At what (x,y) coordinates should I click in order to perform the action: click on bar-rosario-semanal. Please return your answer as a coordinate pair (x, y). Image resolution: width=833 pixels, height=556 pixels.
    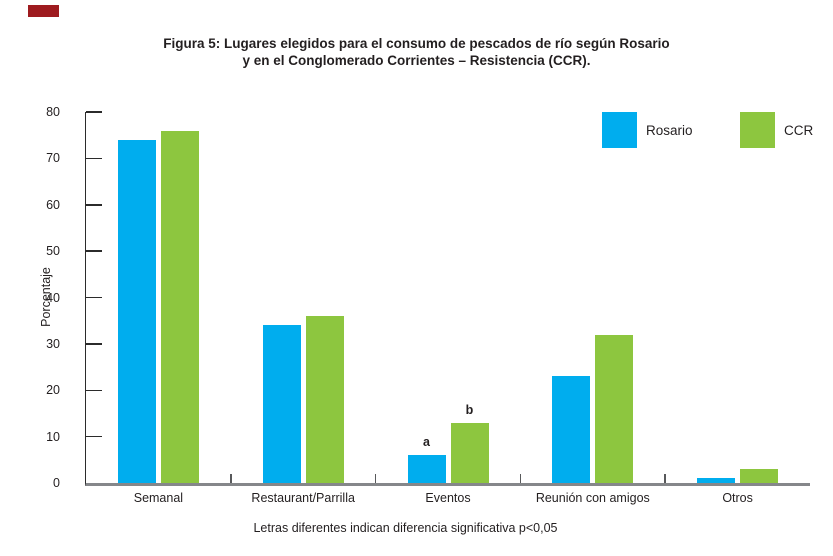
    Looking at the image, I should click on (136, 311).